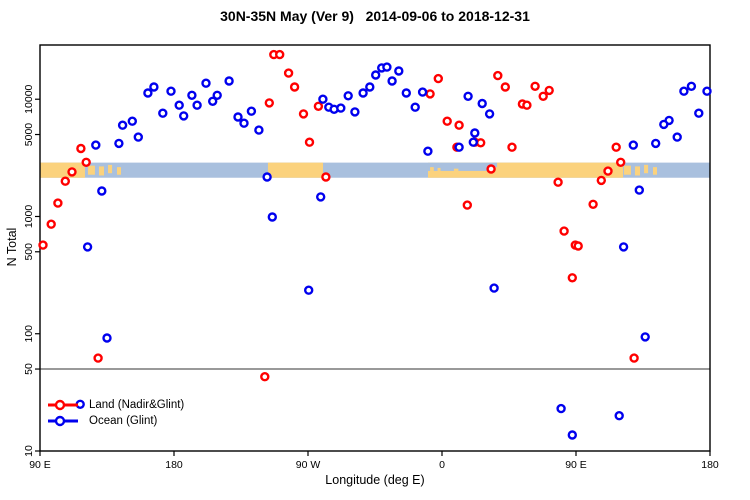 The height and width of the screenshot is (500, 750). What do you see at coordinates (12, 247) in the screenshot?
I see `y-axis-label: N Total` at bounding box center [12, 247].